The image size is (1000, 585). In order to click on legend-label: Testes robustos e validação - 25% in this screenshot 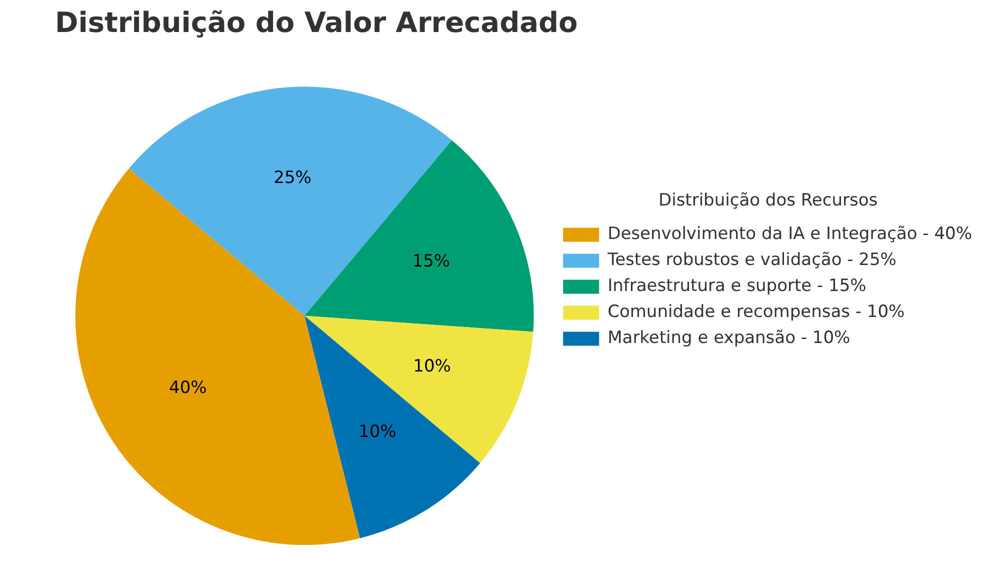, I will do `click(751, 260)`.